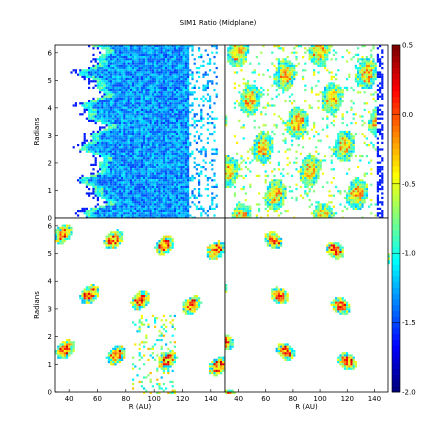  What do you see at coordinates (37, 305) in the screenshot?
I see `y-axis-label: Radians` at bounding box center [37, 305].